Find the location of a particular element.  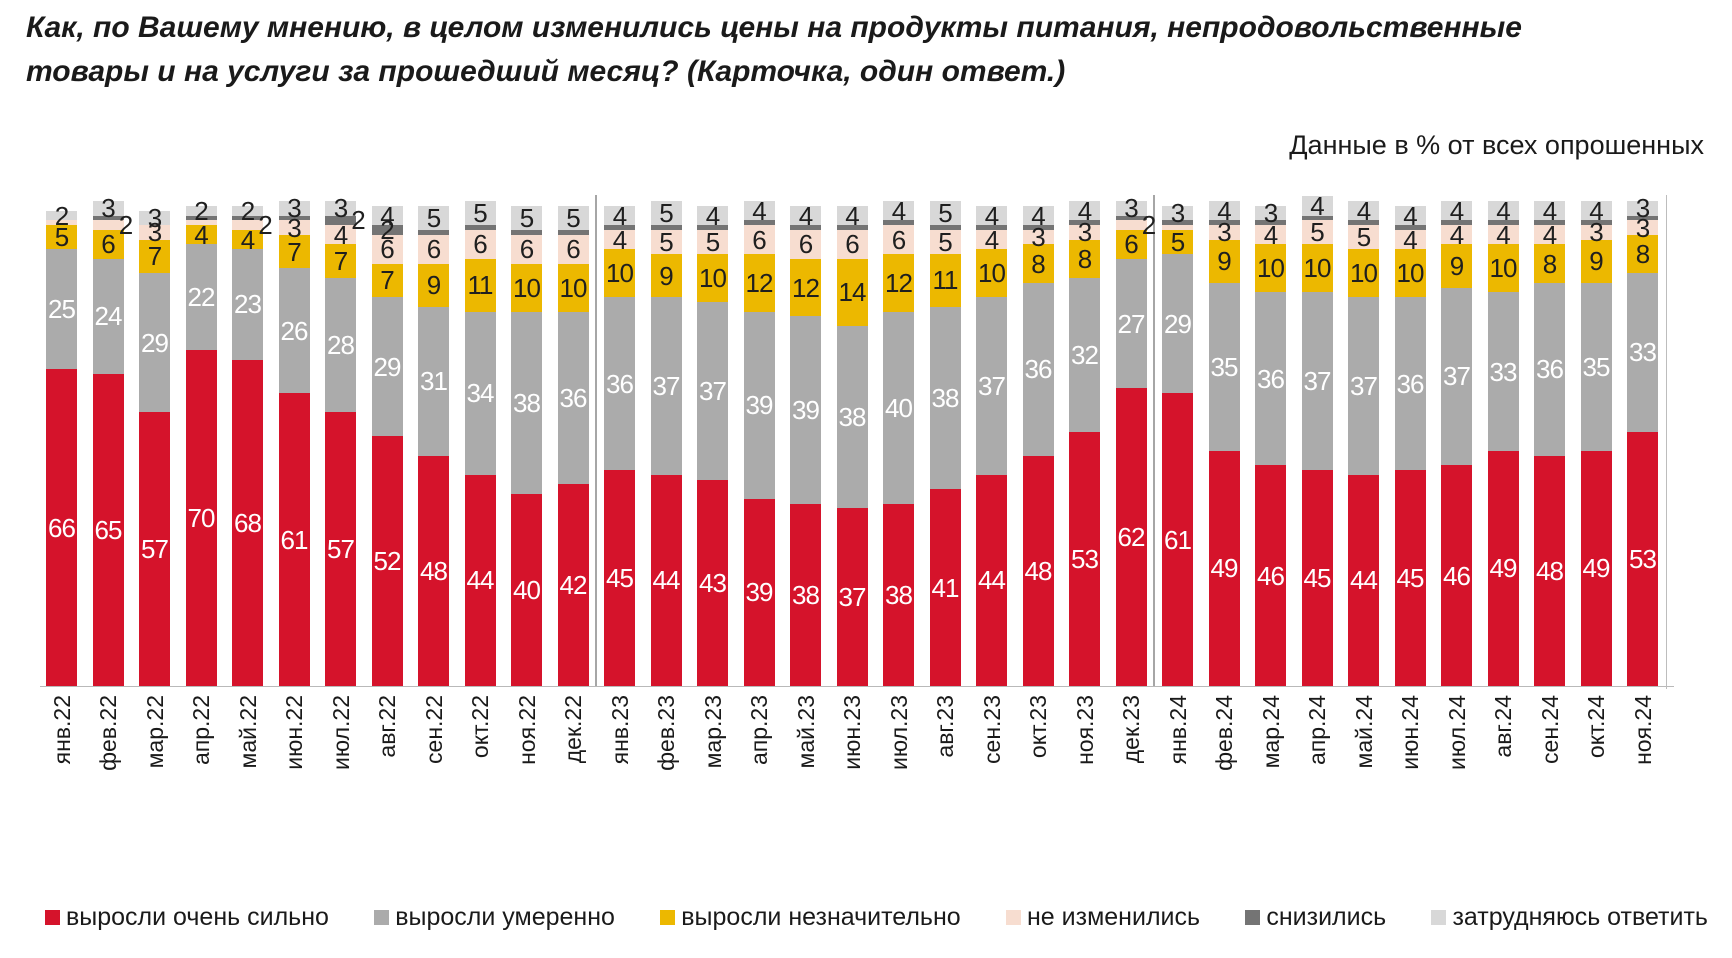

bar-segment: 33 is located at coordinates (1503, 371).